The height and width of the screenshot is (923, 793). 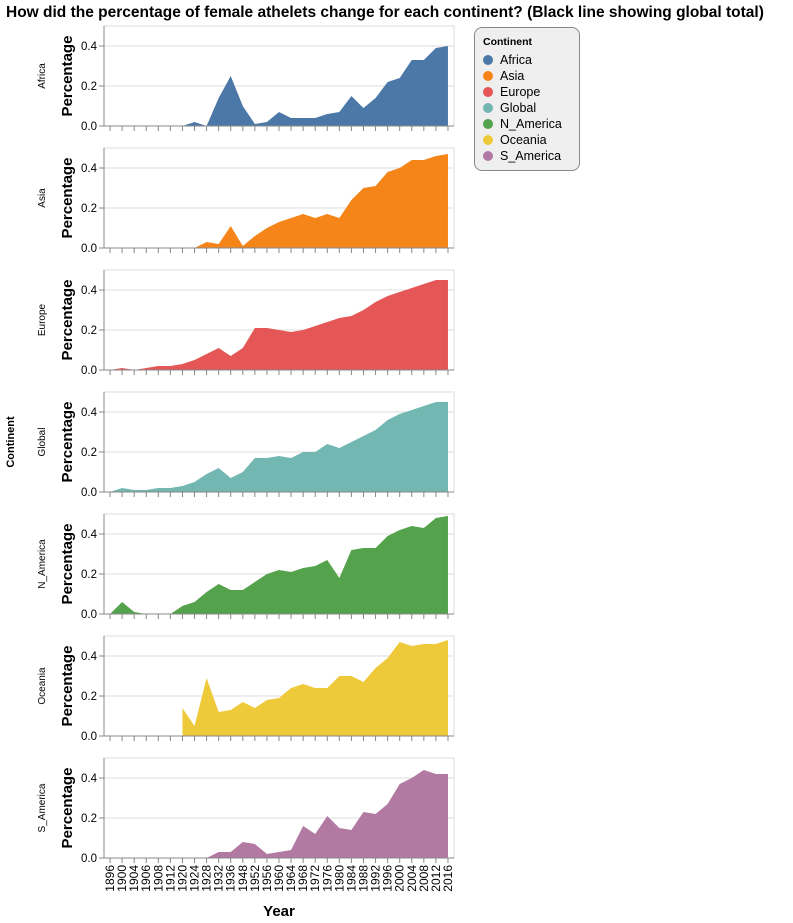 What do you see at coordinates (42, 442) in the screenshot?
I see `facet-header: Global` at bounding box center [42, 442].